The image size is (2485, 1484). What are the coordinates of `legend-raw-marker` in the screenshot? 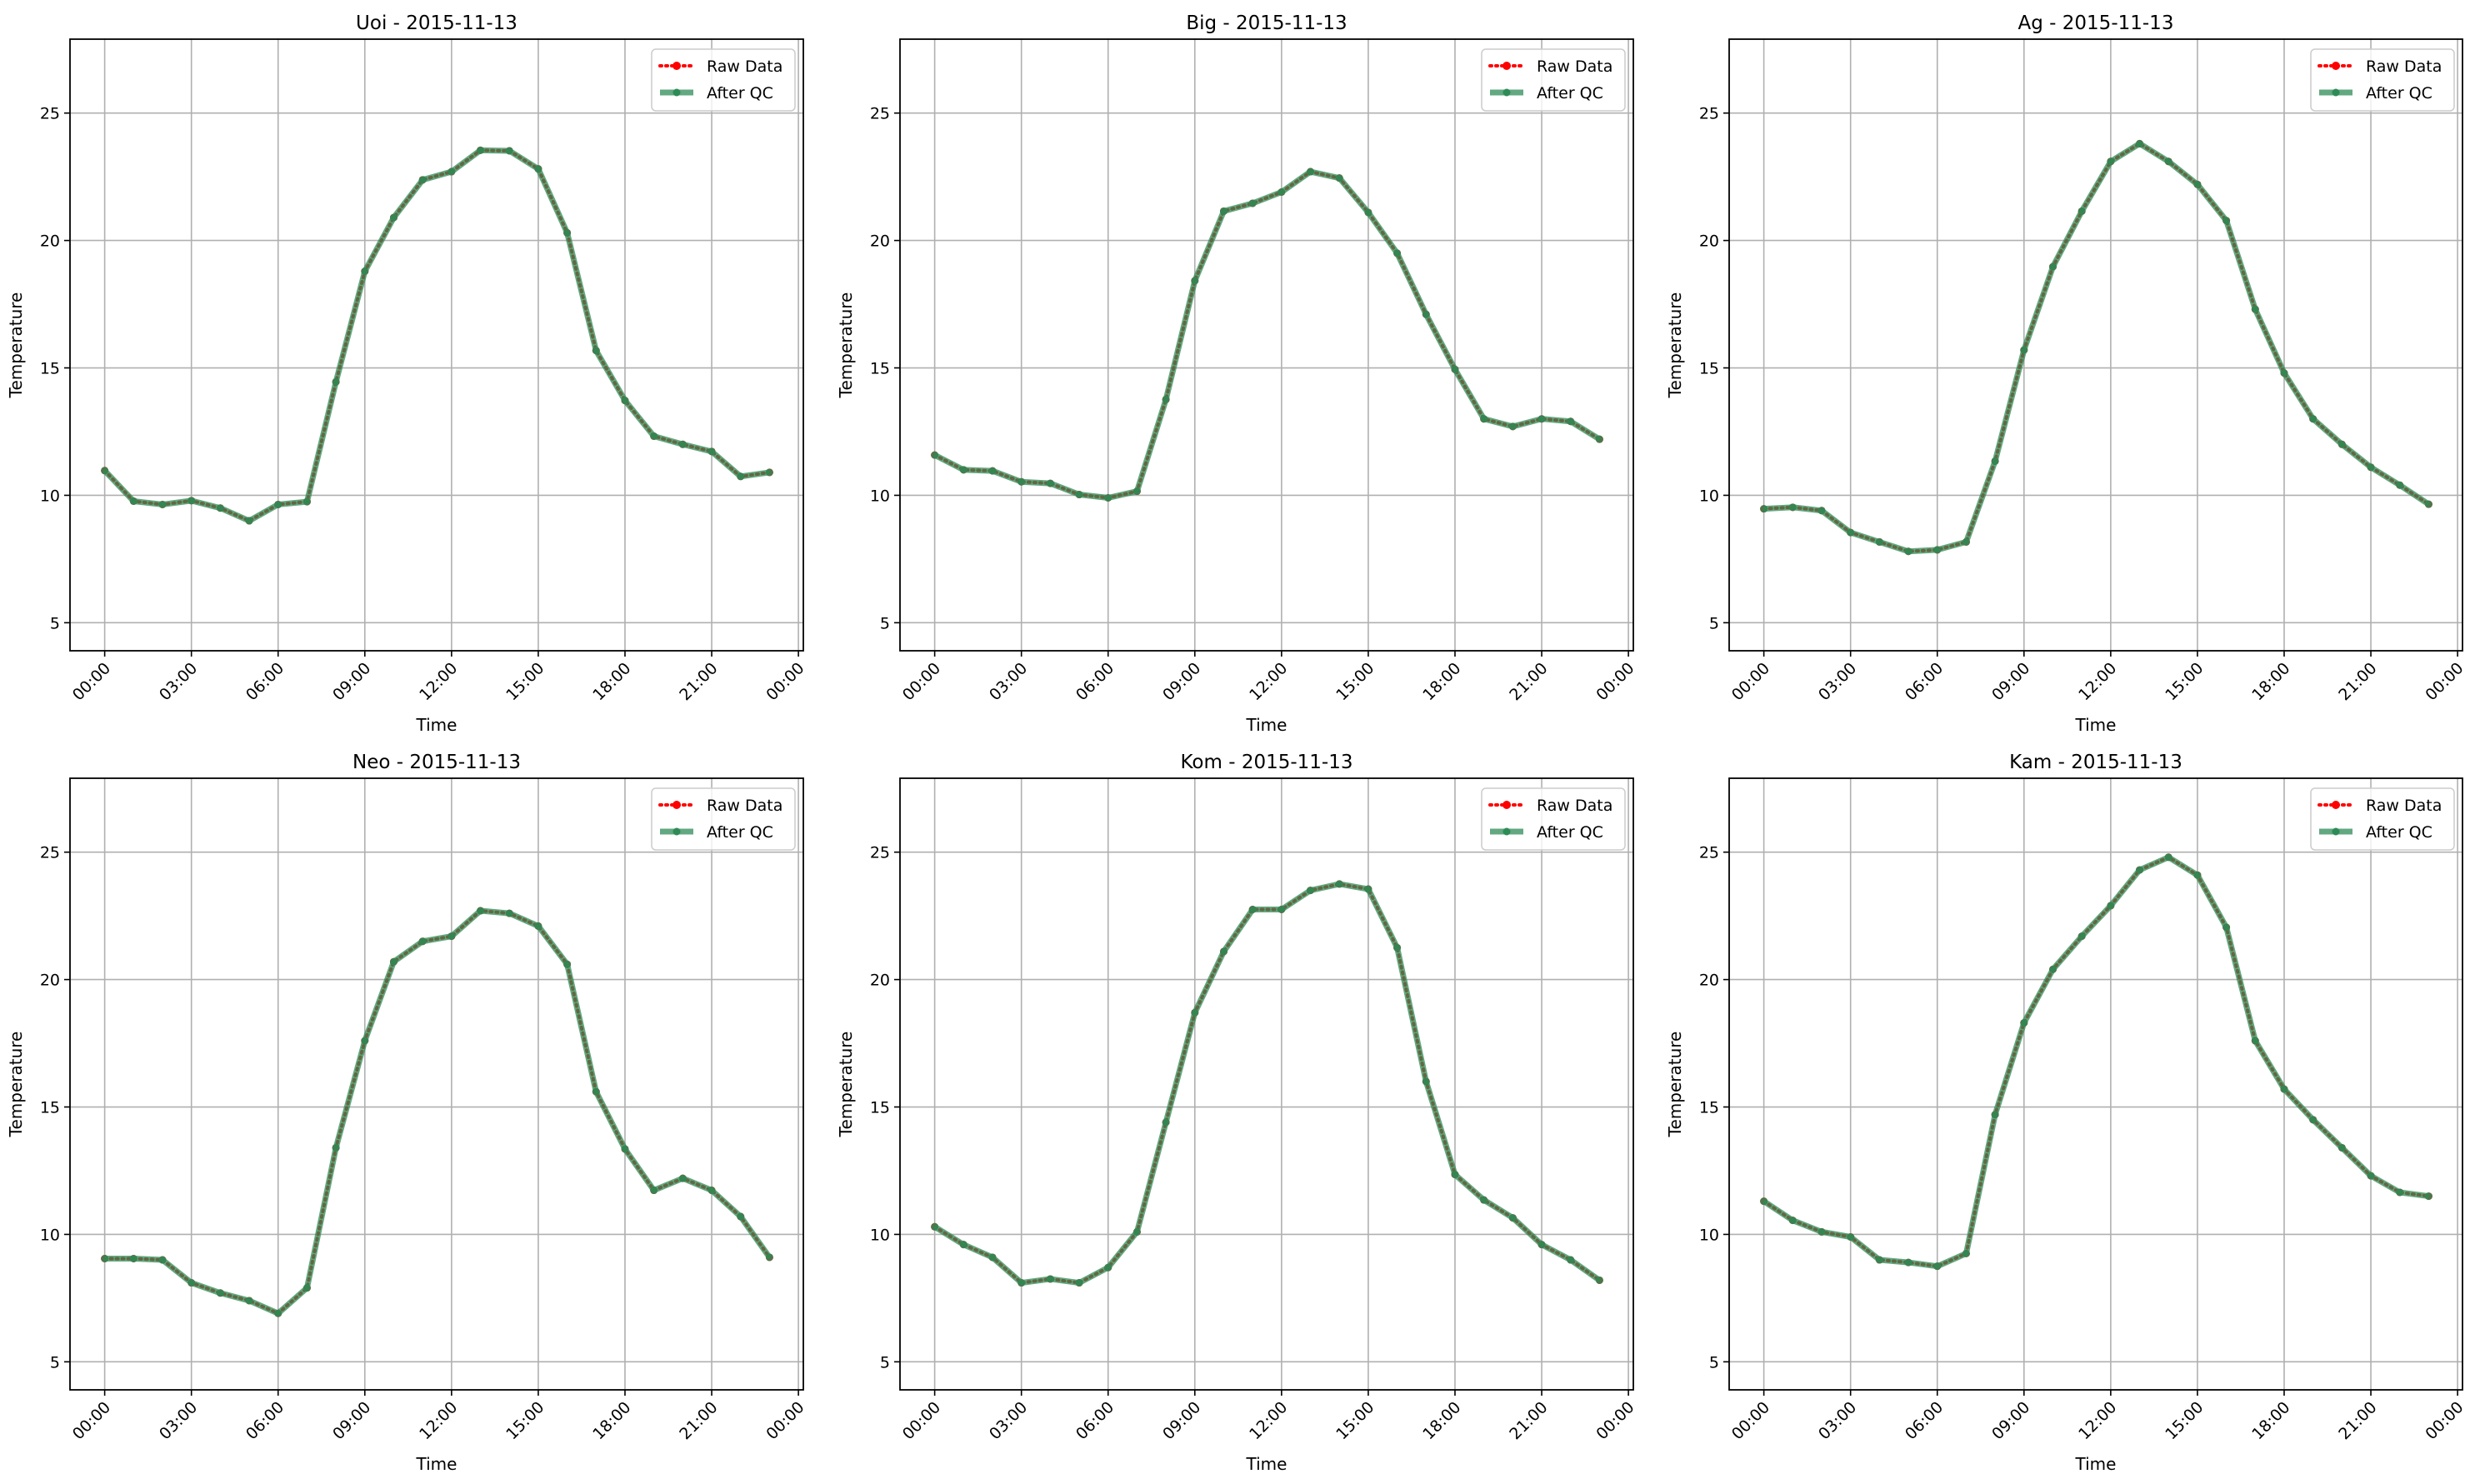 It's located at (2336, 805).